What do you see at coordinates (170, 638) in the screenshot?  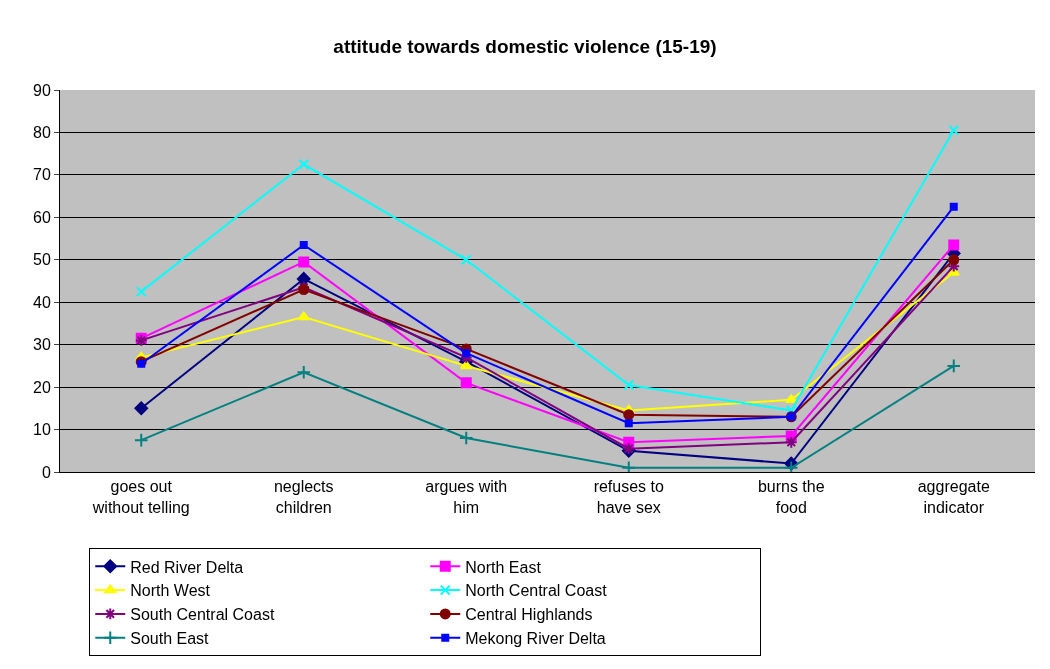 I see `legend-label: South East` at bounding box center [170, 638].